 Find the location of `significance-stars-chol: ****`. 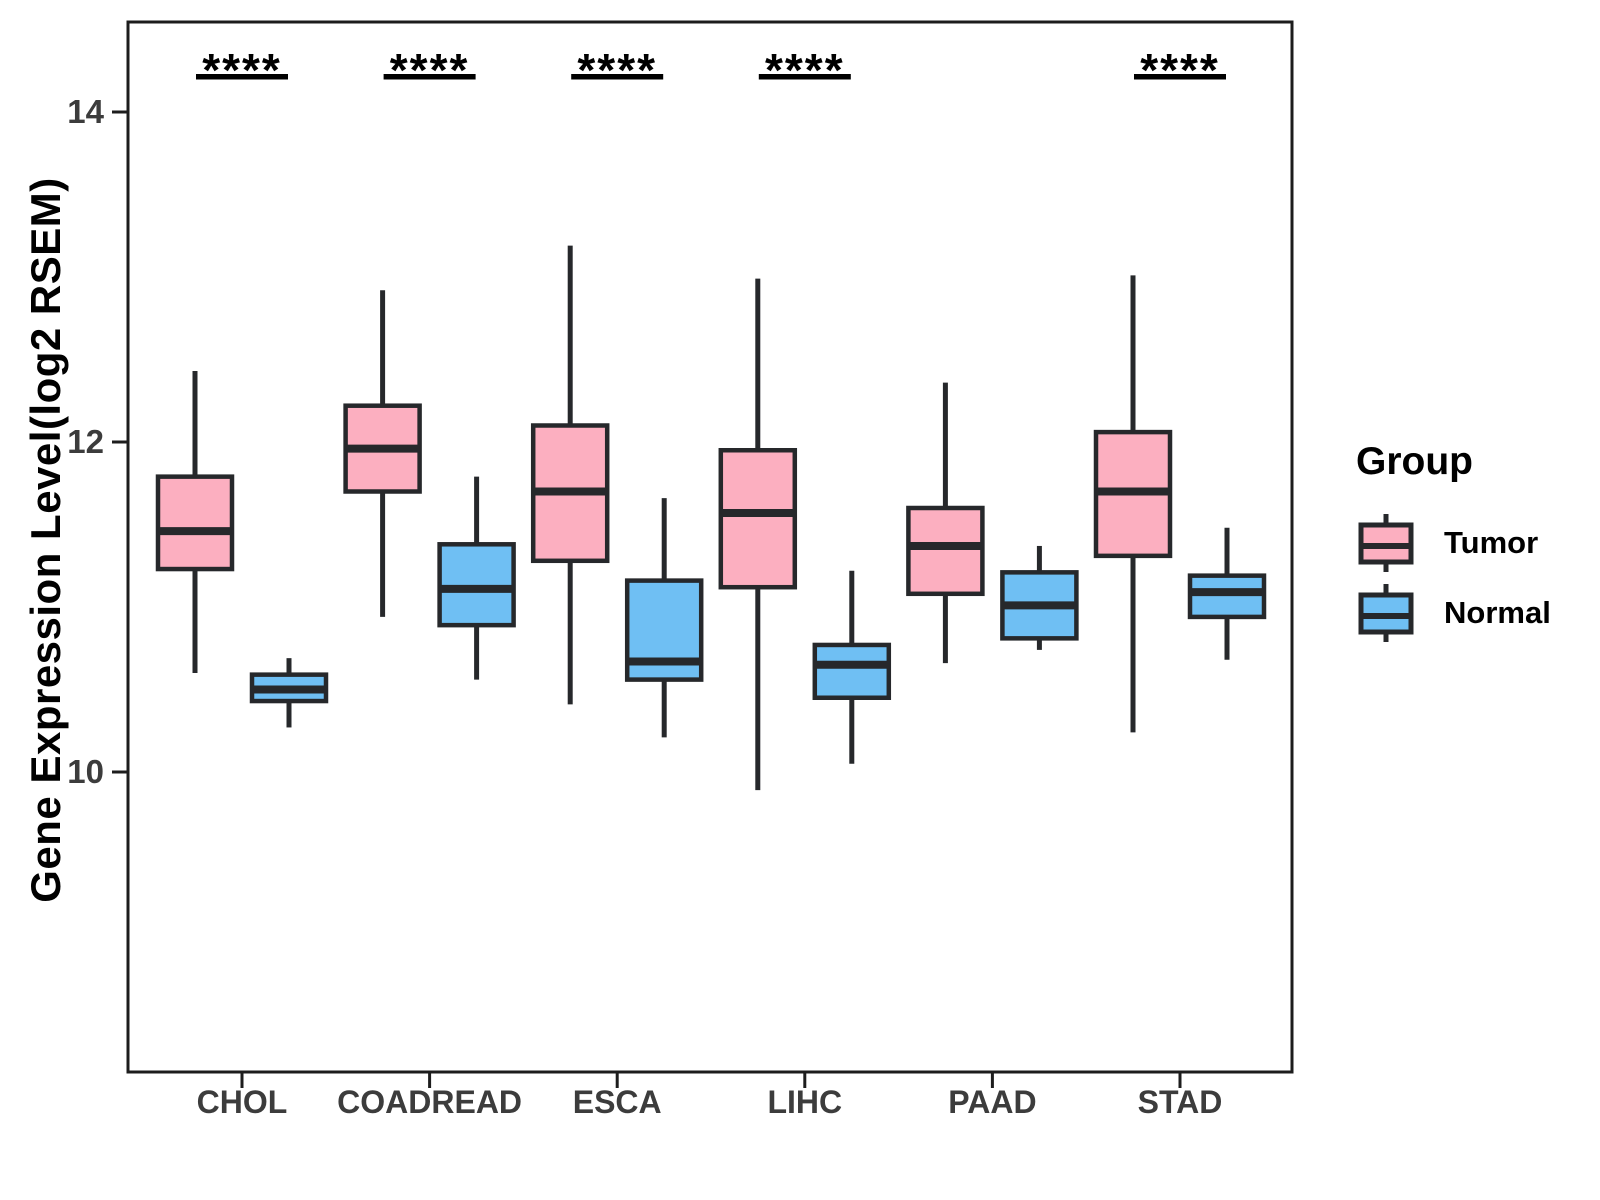

significance-stars-chol: **** is located at coordinates (242, 70).